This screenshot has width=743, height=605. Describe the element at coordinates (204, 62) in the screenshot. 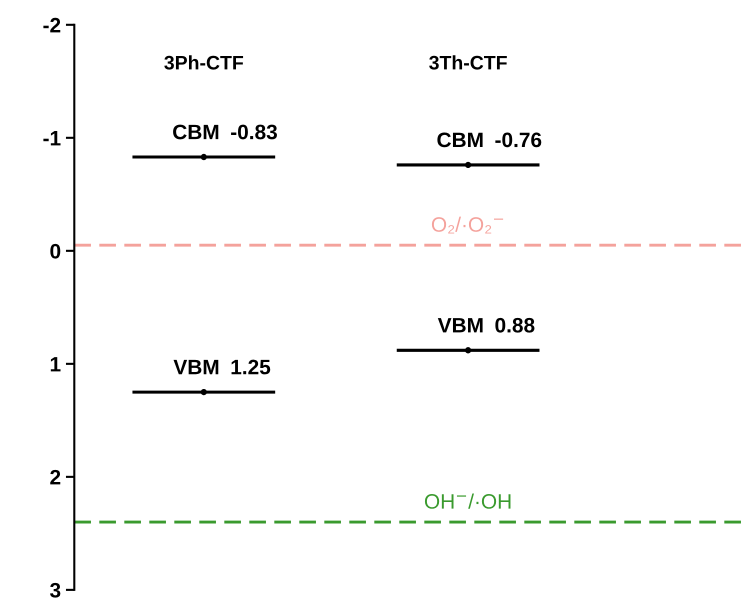

I see `x-tick-label: 3Ph-CTF` at that location.